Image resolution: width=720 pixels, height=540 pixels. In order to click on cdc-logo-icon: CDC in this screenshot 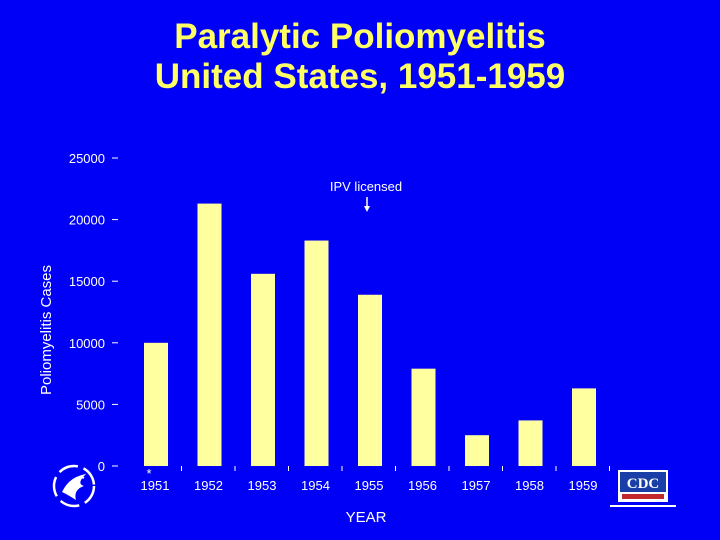, I will do `click(643, 488)`.